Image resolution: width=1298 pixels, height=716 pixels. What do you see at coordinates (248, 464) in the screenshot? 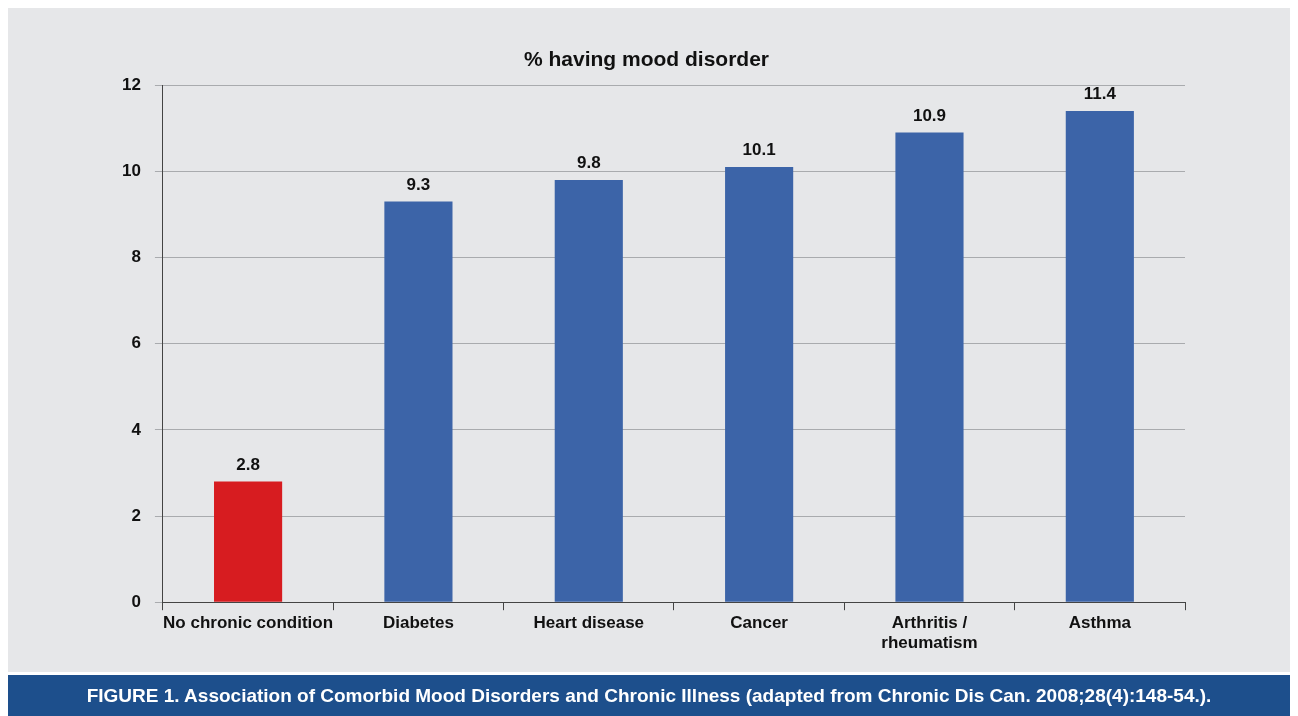
I see `data-label: 2.8` at bounding box center [248, 464].